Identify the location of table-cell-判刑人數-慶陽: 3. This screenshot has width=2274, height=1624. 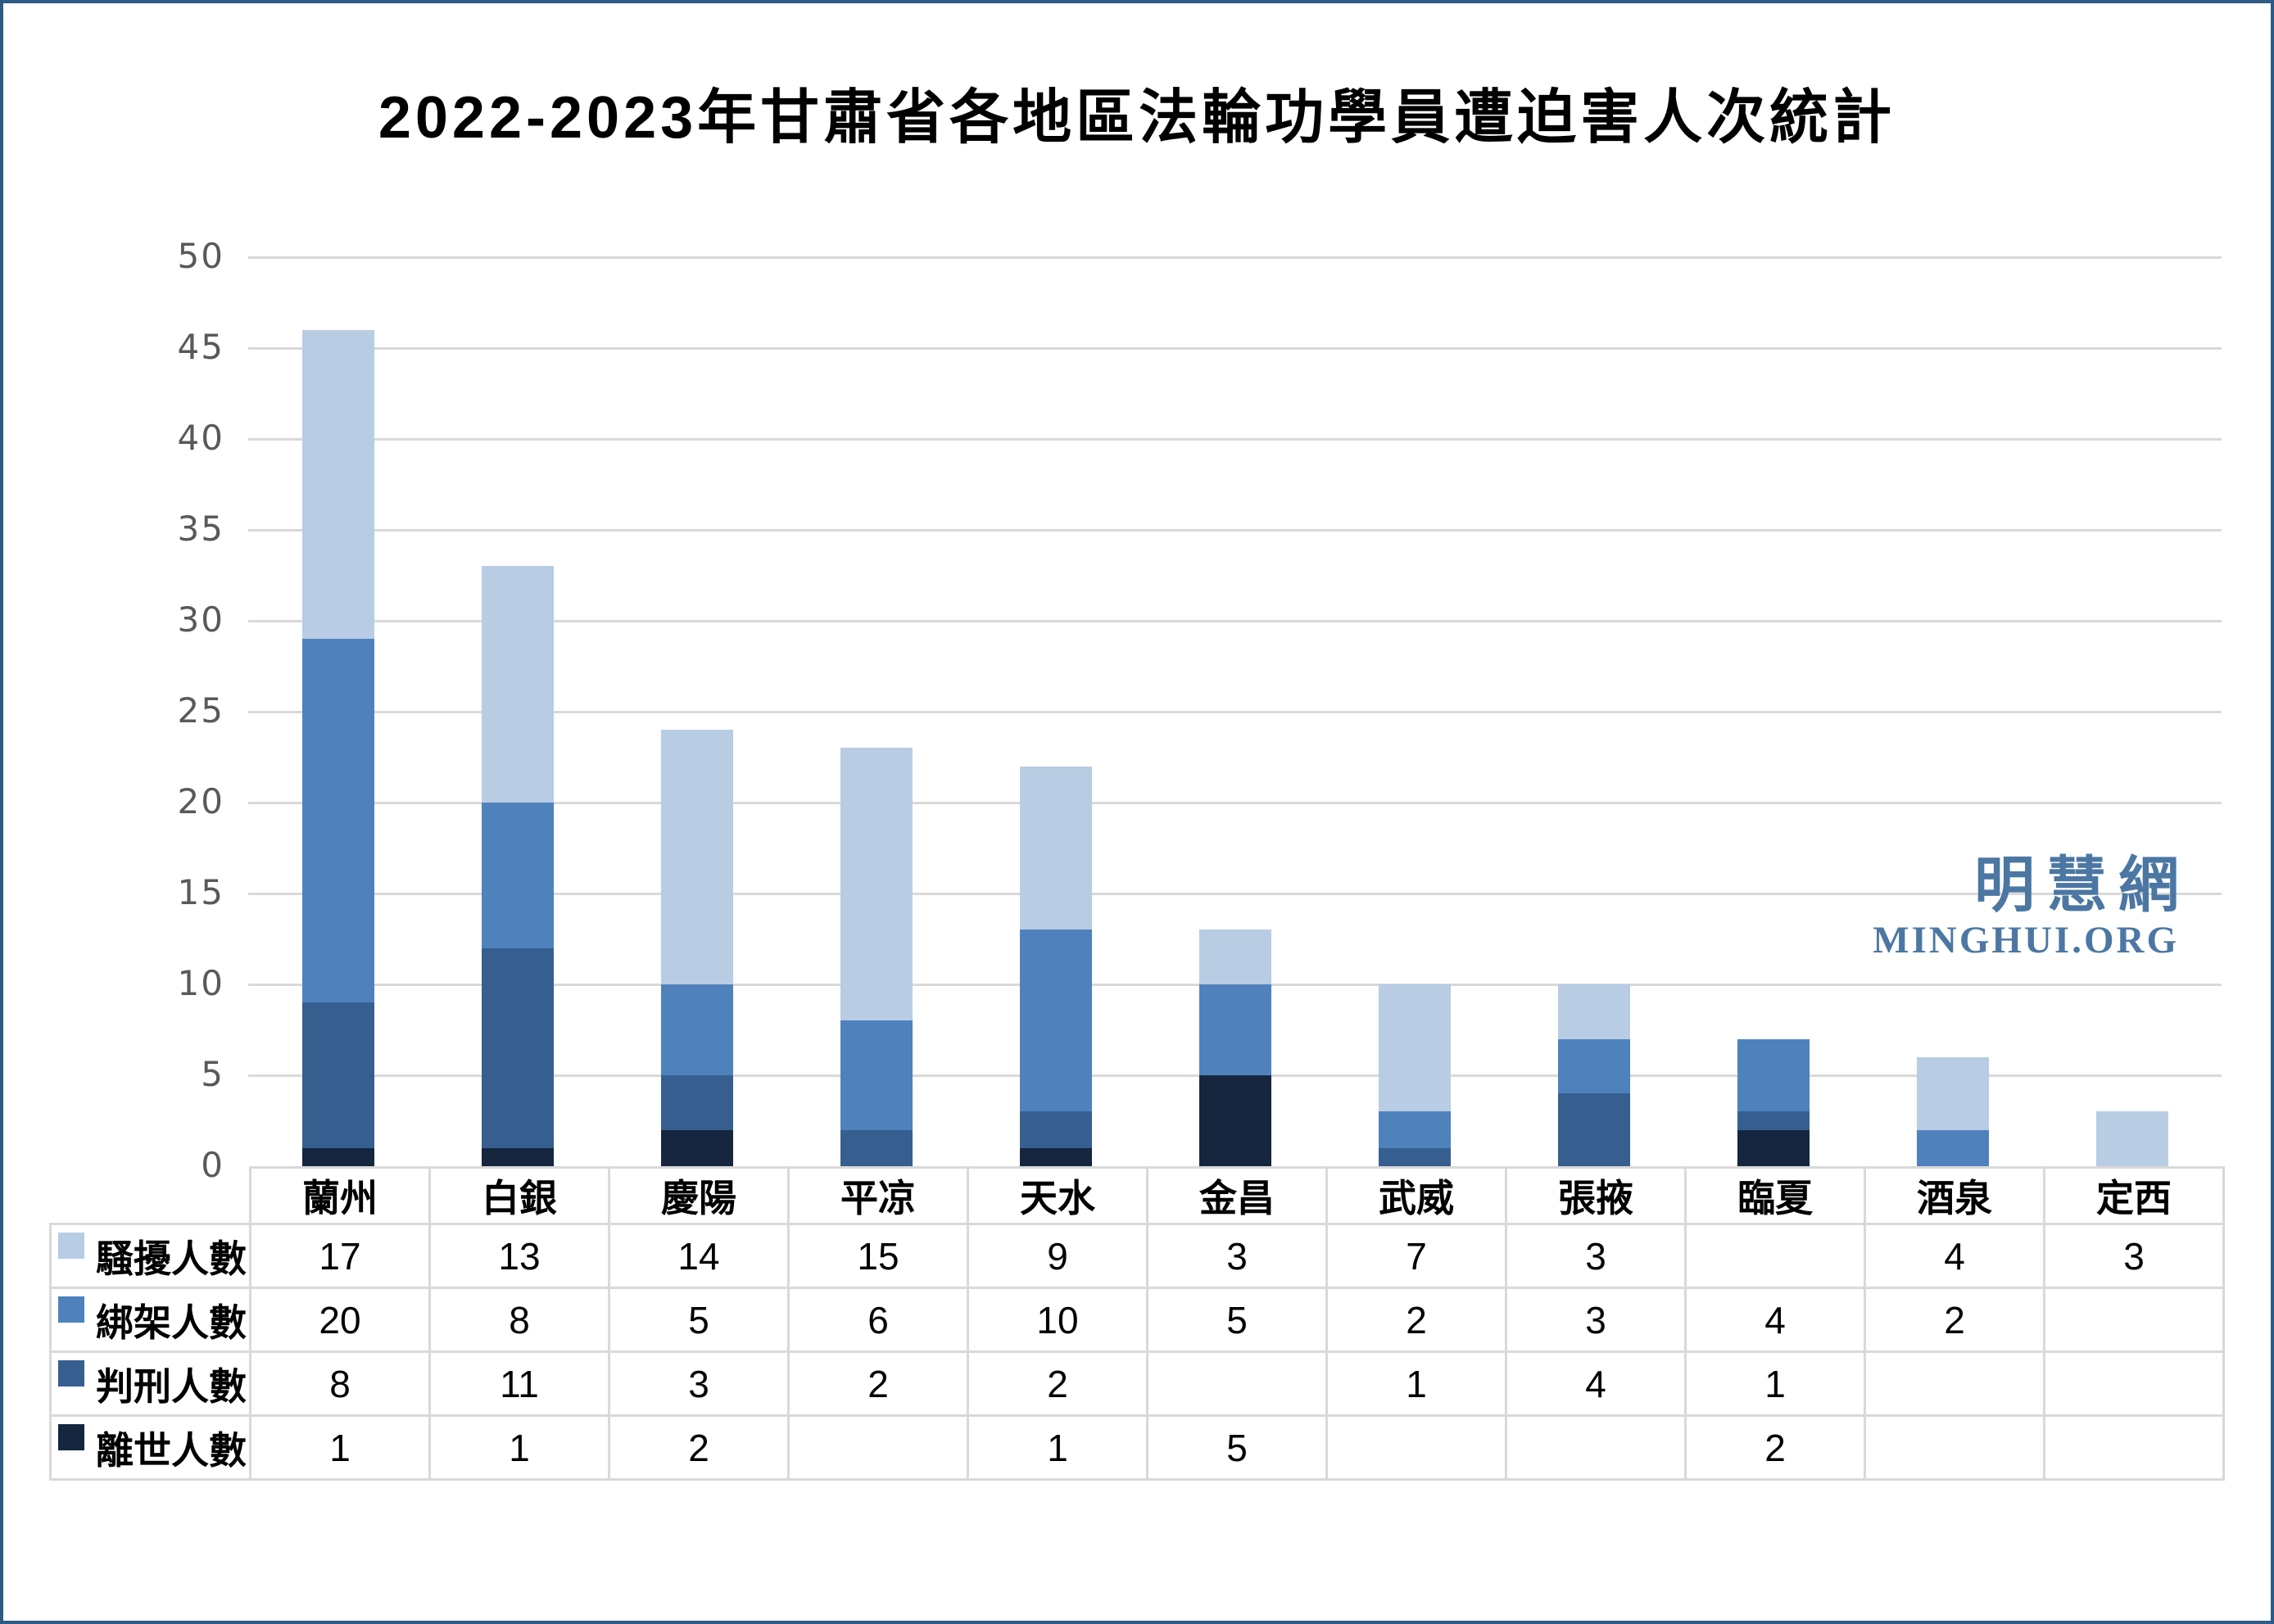
(700, 1385).